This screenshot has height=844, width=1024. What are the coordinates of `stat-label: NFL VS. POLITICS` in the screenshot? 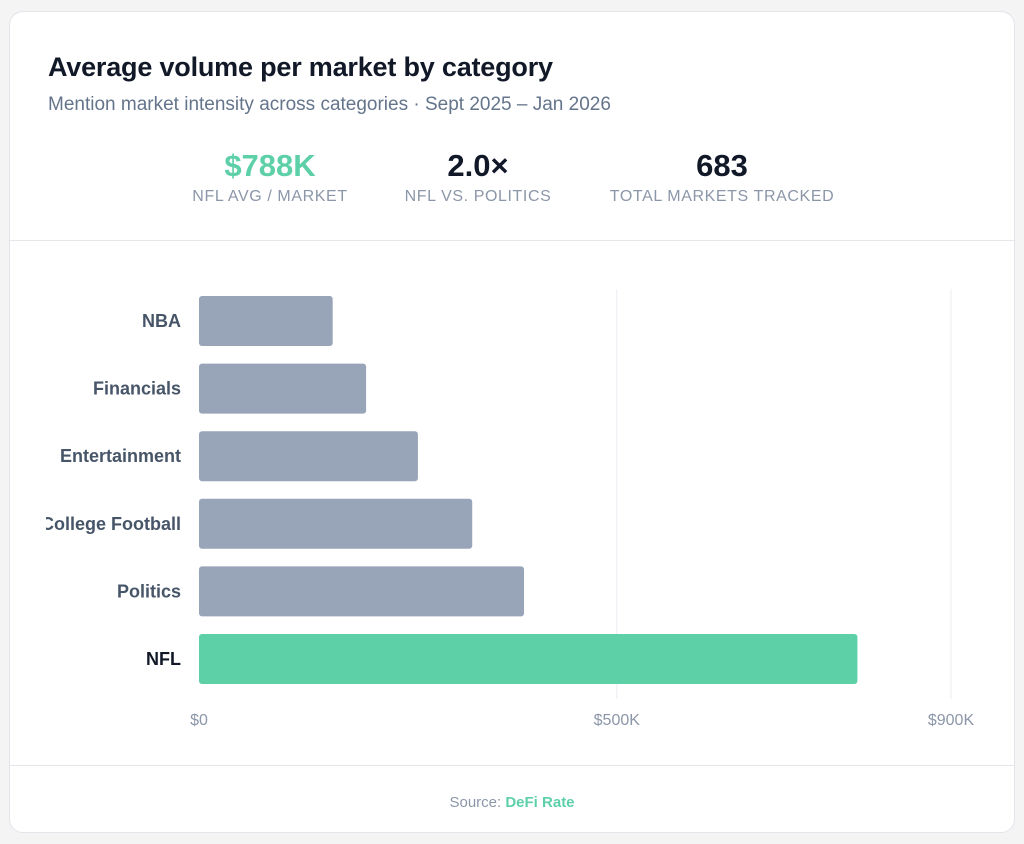 It's located at (478, 196).